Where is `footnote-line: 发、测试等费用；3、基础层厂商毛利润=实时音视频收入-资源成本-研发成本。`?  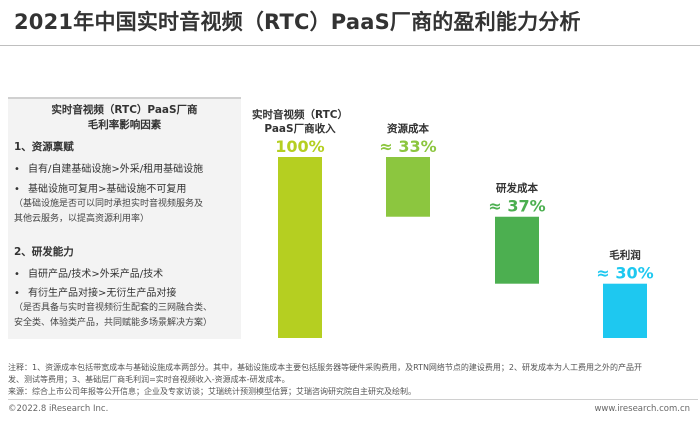
footnote-line: 发、测试等费用；3、基础层厂商毛利润=实时音视频收入-资源成本-研发成本。 is located at coordinates (149, 379).